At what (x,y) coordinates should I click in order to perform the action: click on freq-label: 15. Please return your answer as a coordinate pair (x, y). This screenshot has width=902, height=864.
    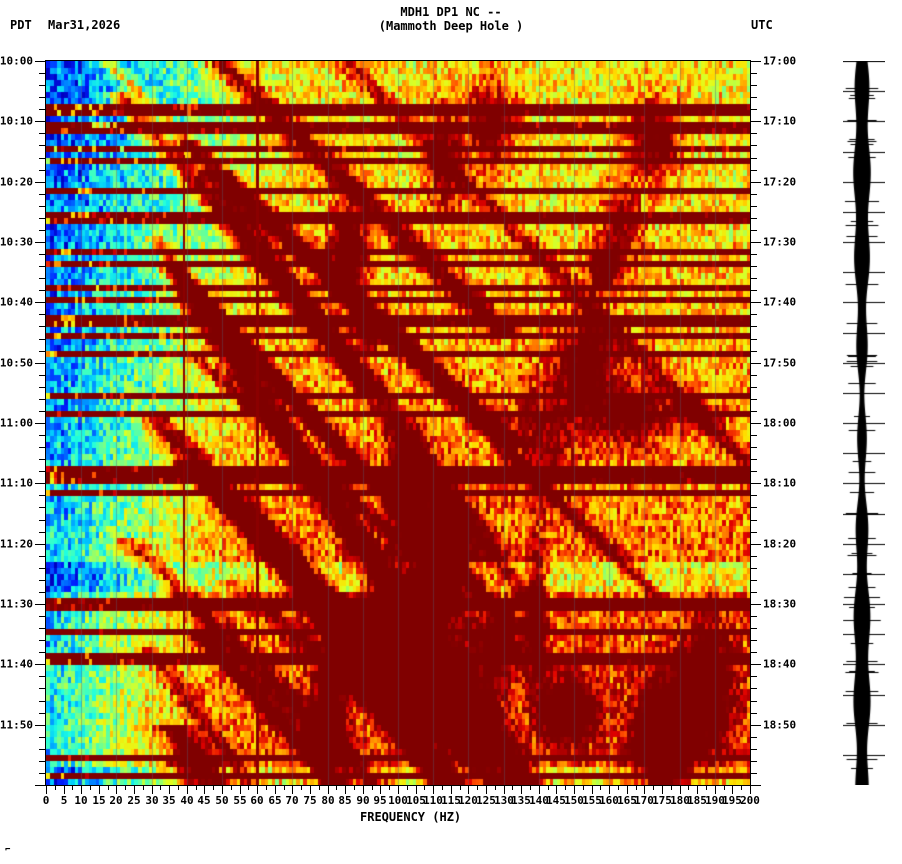
    Looking at the image, I should click on (99, 800).